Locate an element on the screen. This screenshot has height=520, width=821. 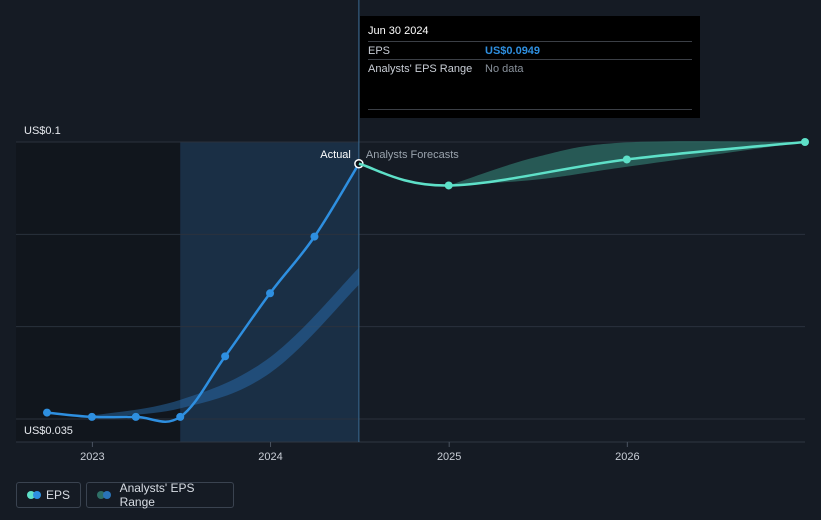
tooltip-eps-value: US$0.0949 is located at coordinates (513, 51).